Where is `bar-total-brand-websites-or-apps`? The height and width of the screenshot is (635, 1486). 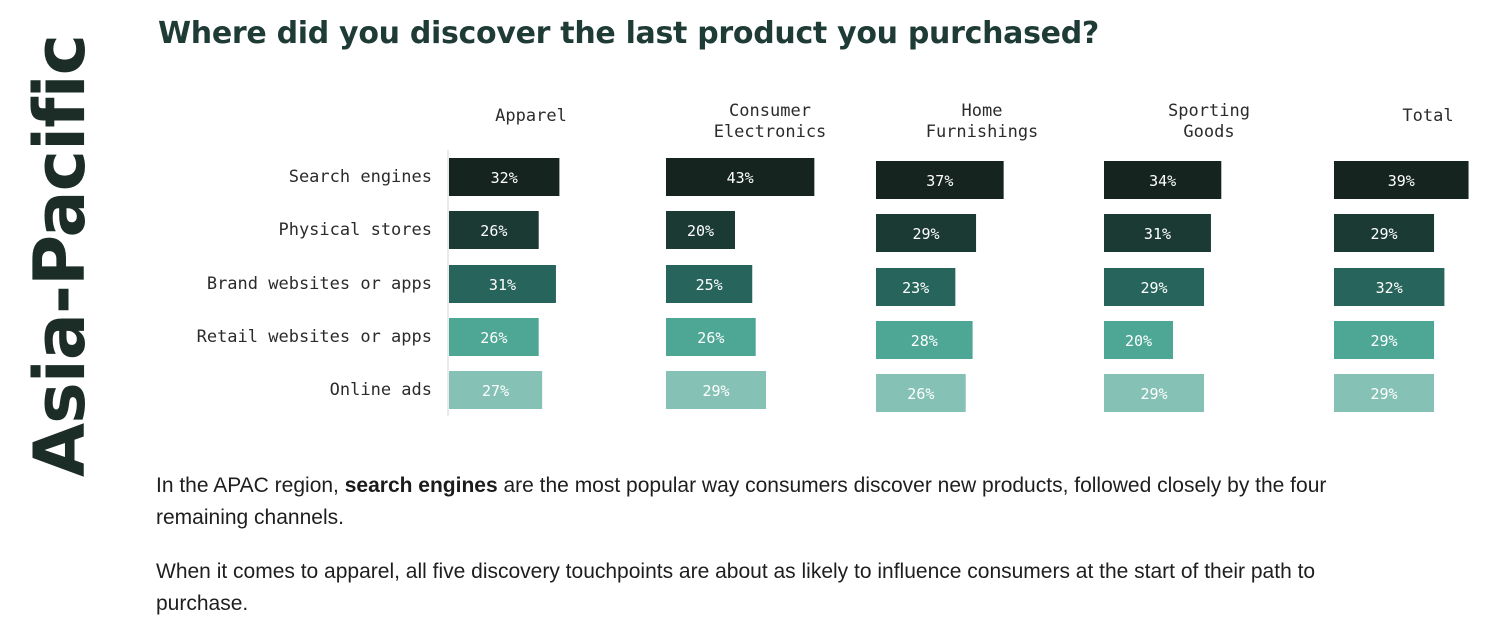 bar-total-brand-websites-or-apps is located at coordinates (1389, 287).